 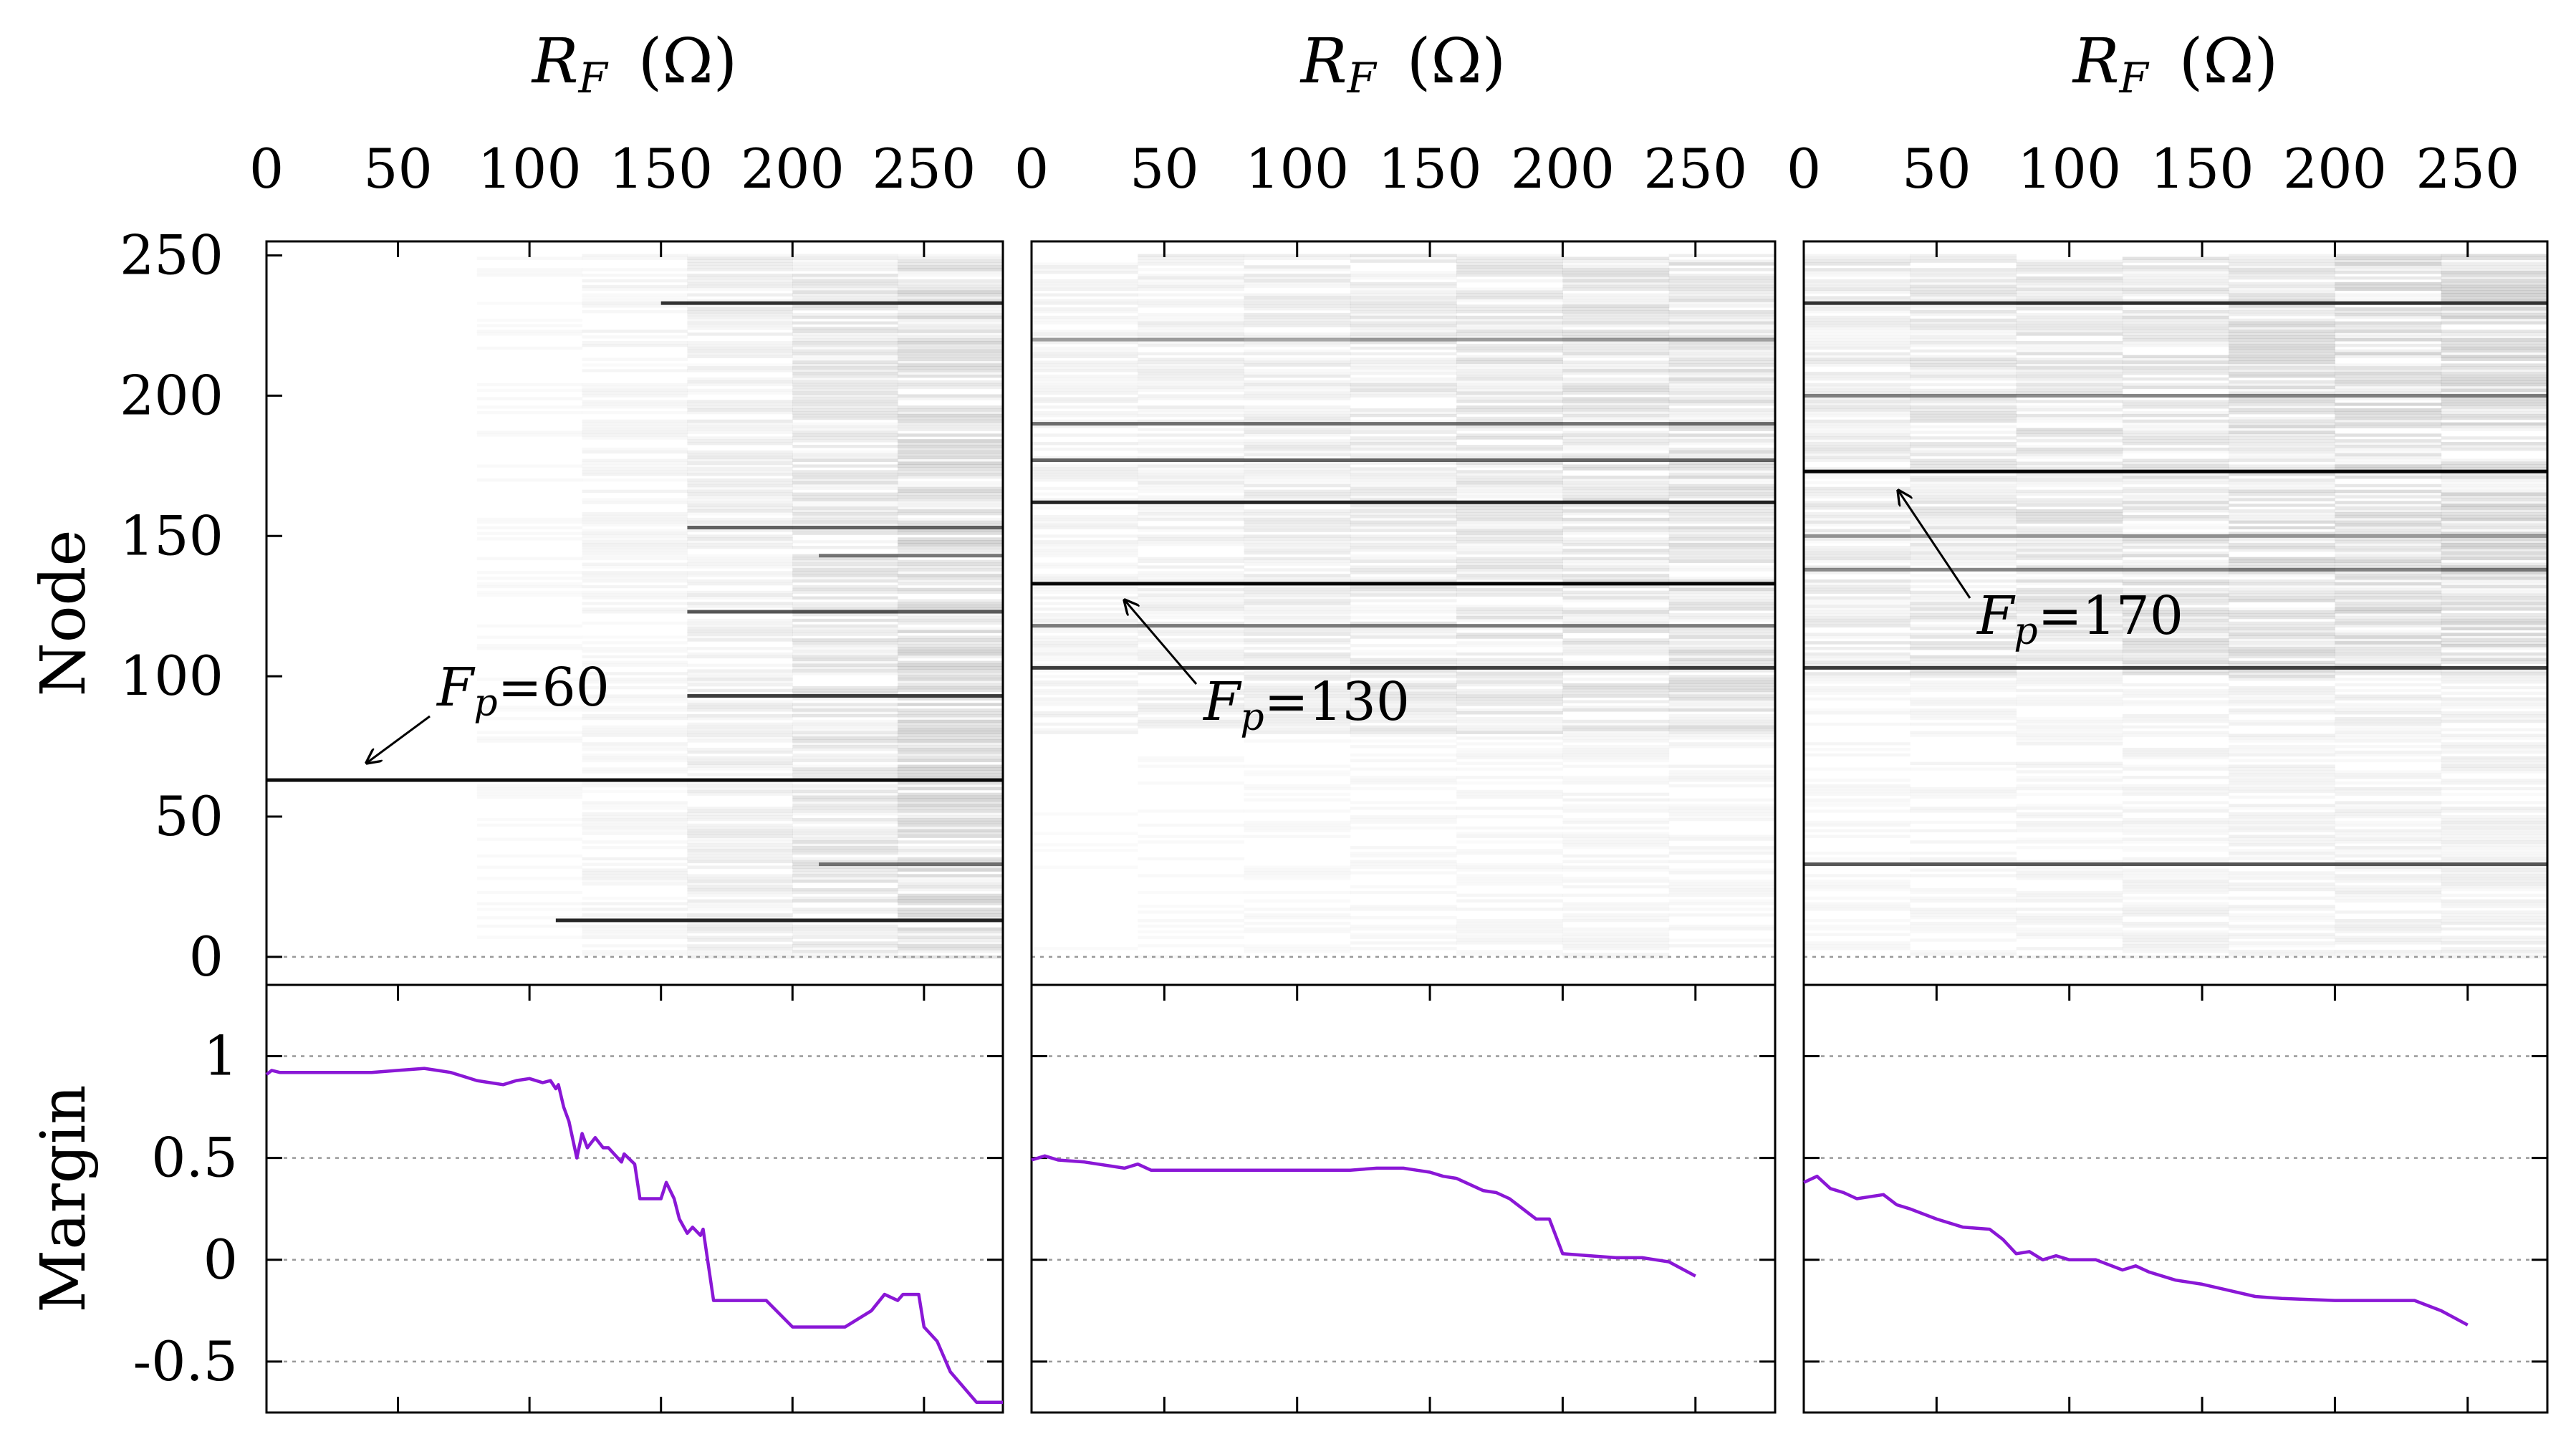 I want to click on x-axis-title-sub: F, so click(x=2134, y=78).